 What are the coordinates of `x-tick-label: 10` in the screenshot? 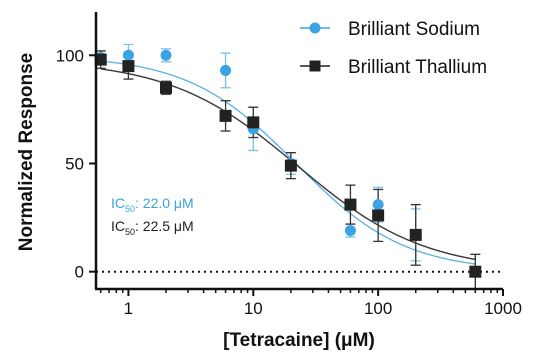 It's located at (253, 308).